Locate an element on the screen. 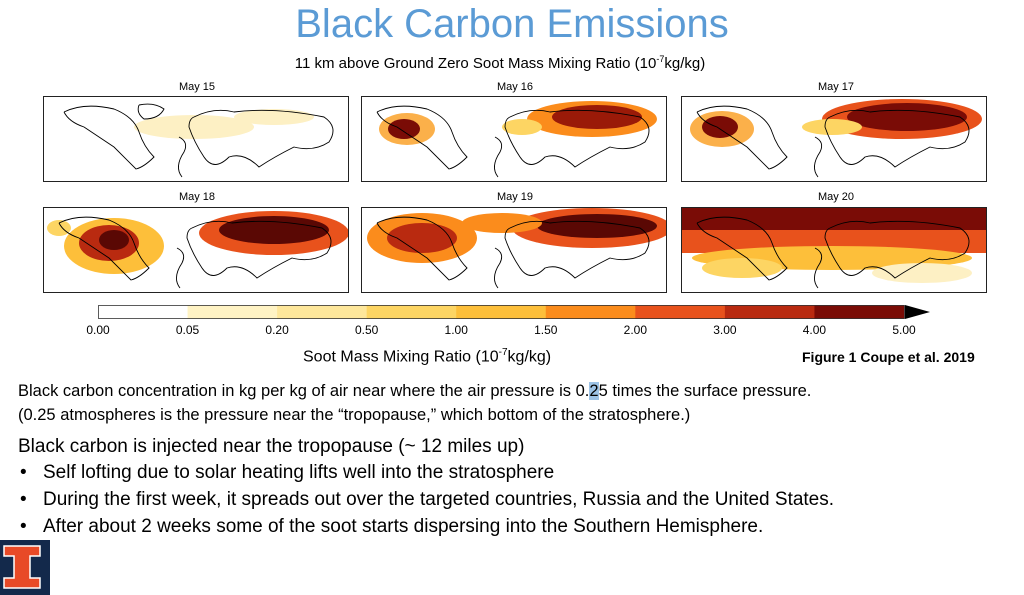 This screenshot has width=1024, height=595. colorbar is located at coordinates (514, 312).